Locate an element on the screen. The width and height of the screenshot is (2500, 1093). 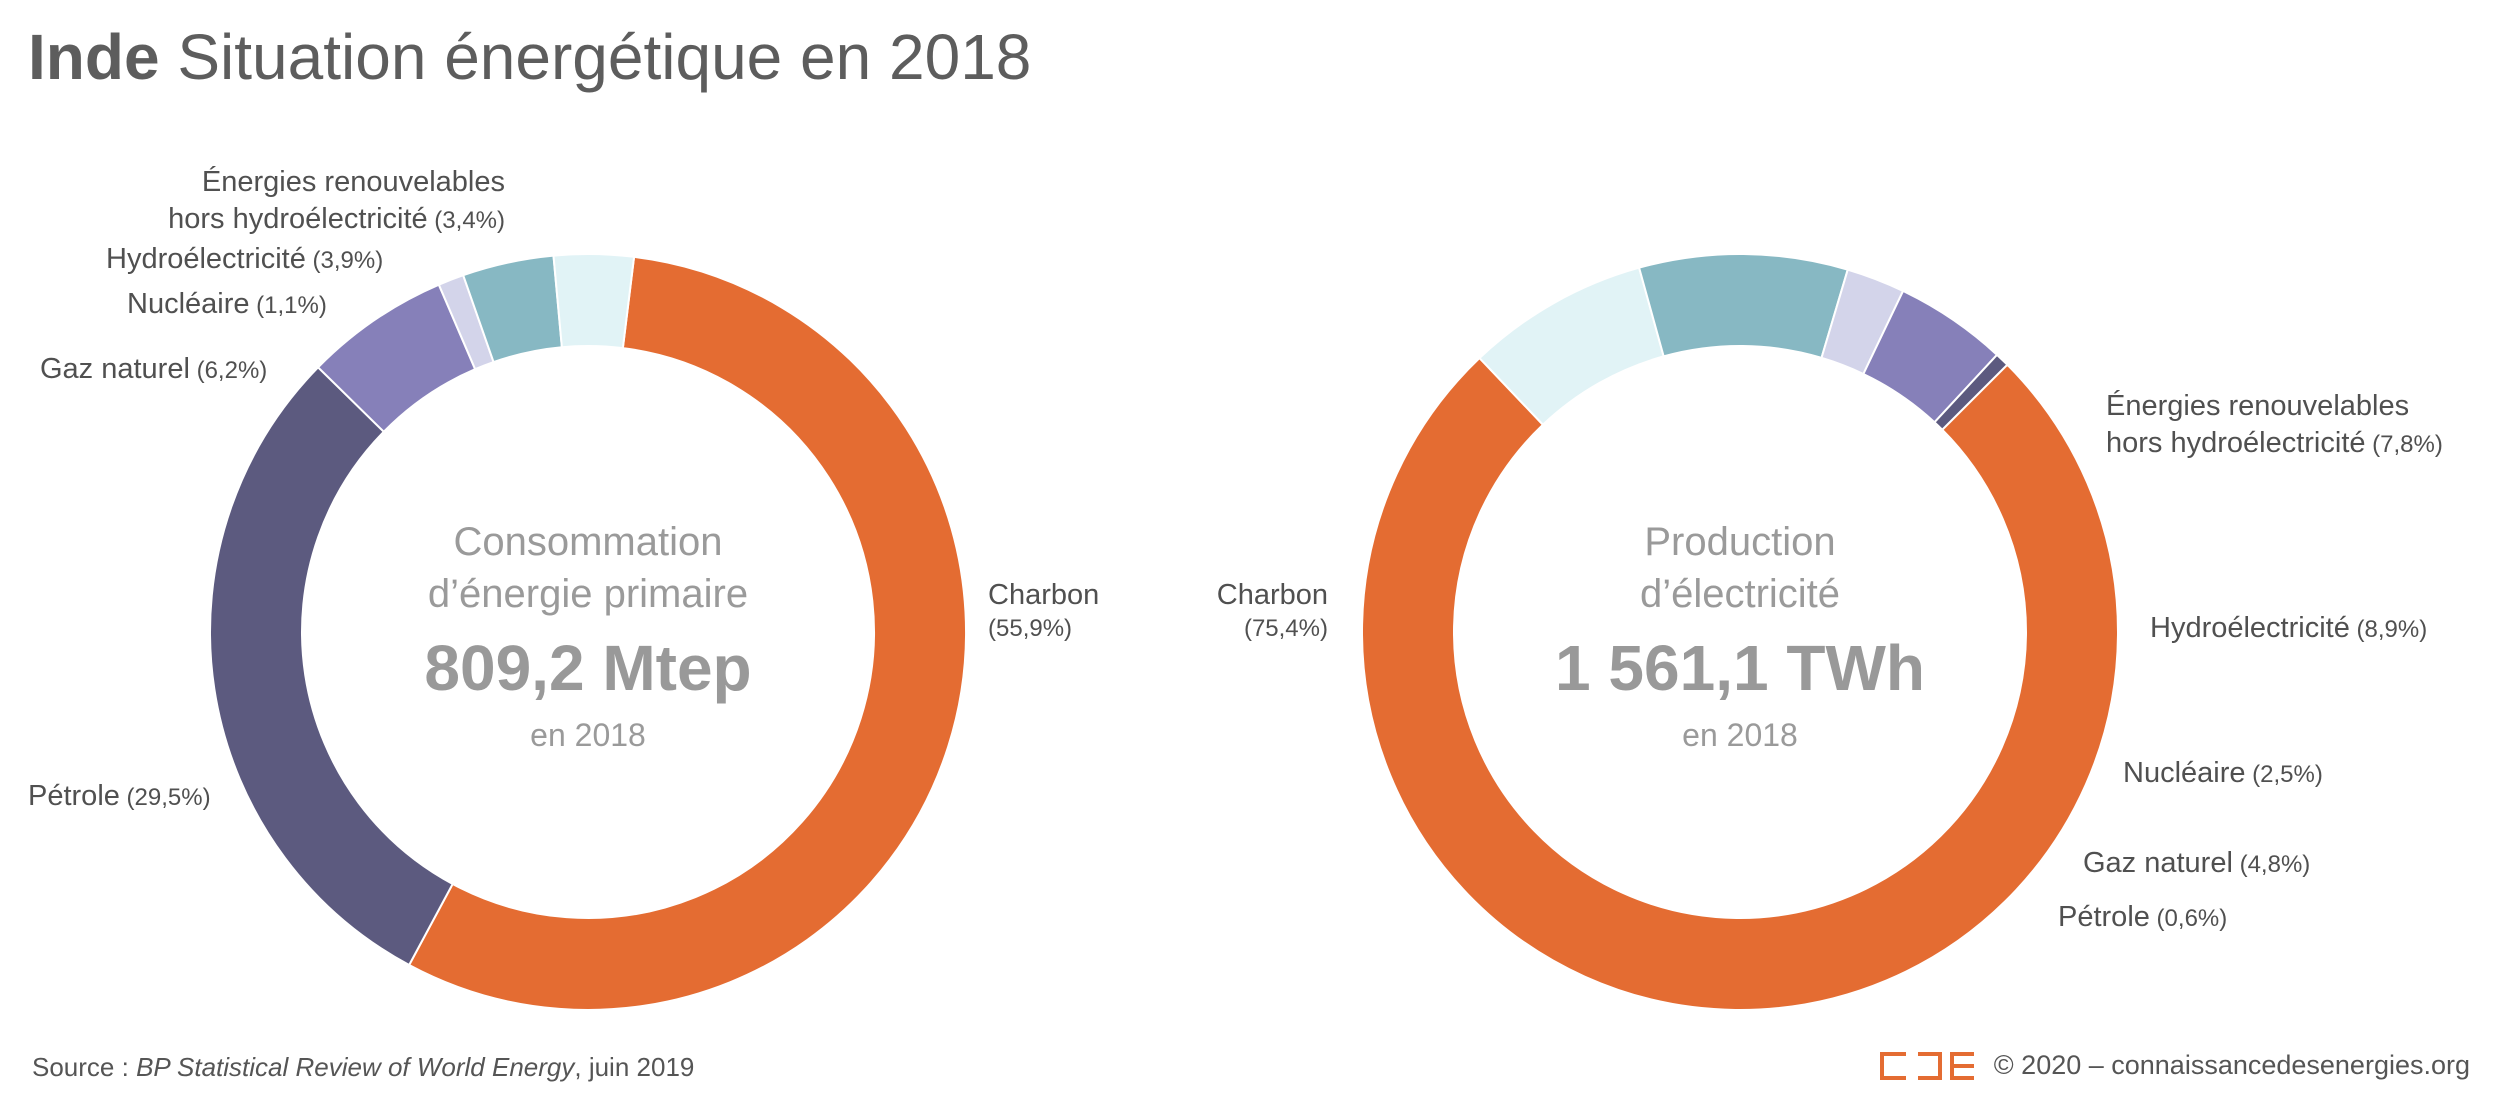
chart1-slice-energies-renouvelables-hors-hydroelectricite is located at coordinates (594, 301).